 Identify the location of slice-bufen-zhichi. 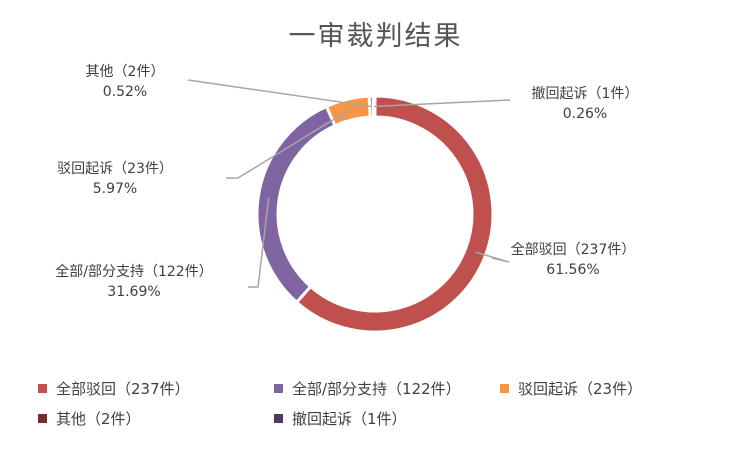
(296, 204).